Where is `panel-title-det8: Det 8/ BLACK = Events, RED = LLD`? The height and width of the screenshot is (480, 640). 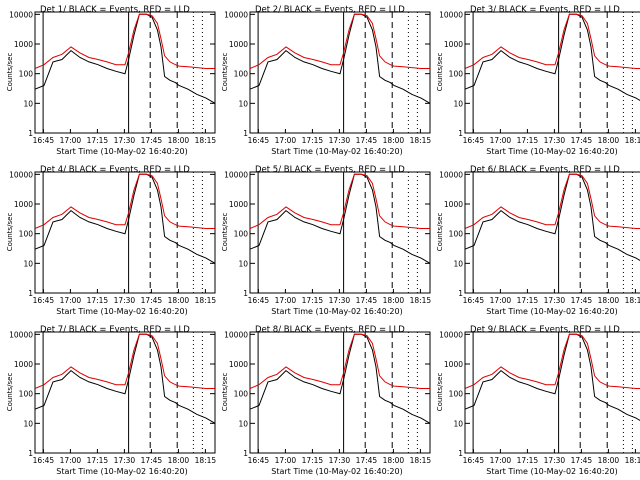
panel-title-det8: Det 8/ BLACK = Events, RED = LLD is located at coordinates (330, 330).